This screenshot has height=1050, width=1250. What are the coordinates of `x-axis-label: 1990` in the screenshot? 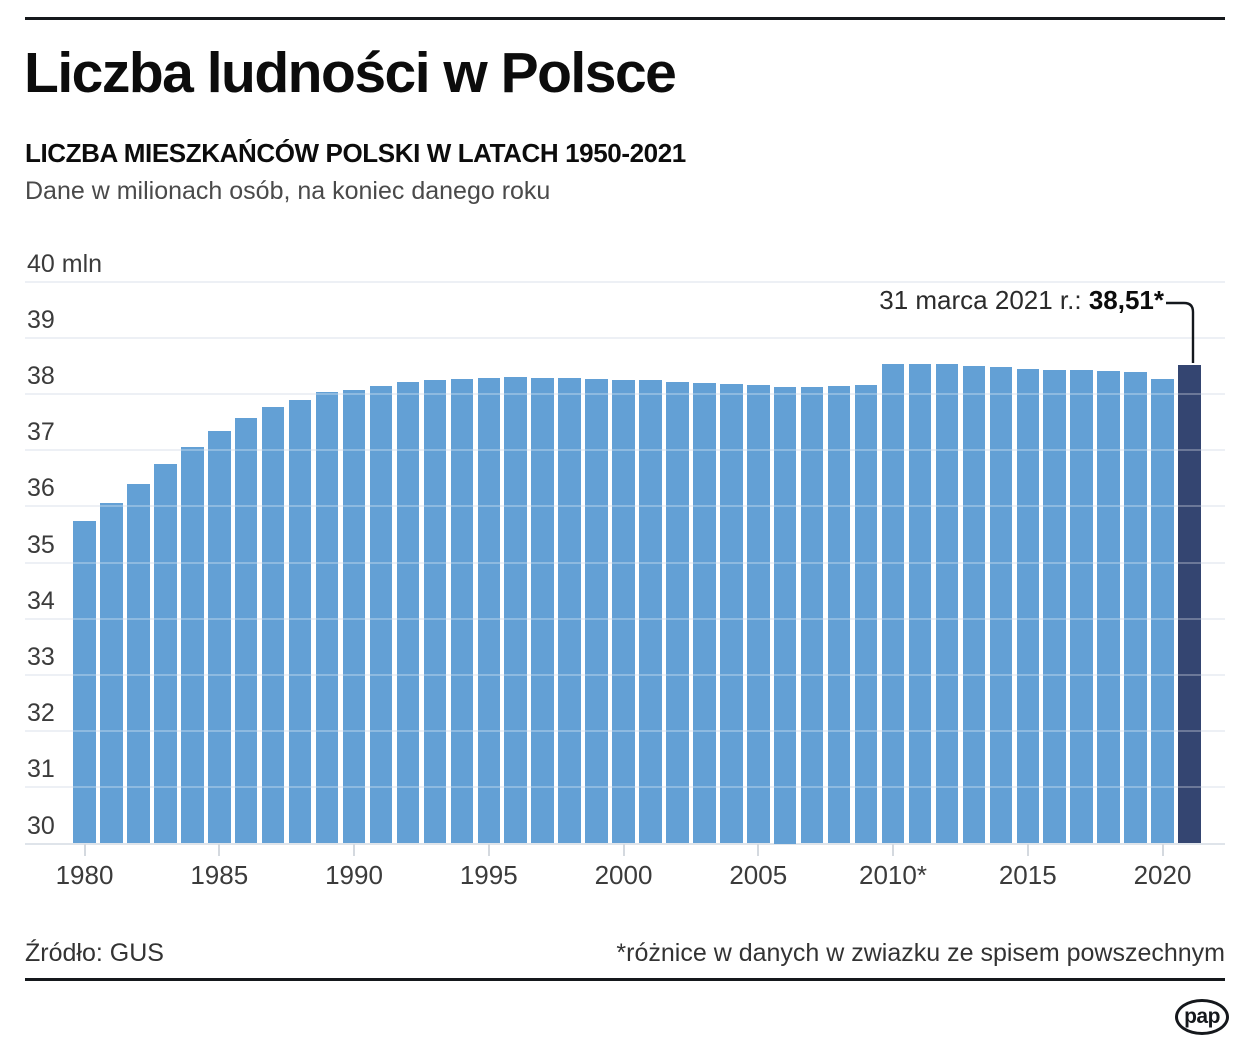 It's located at (354, 875).